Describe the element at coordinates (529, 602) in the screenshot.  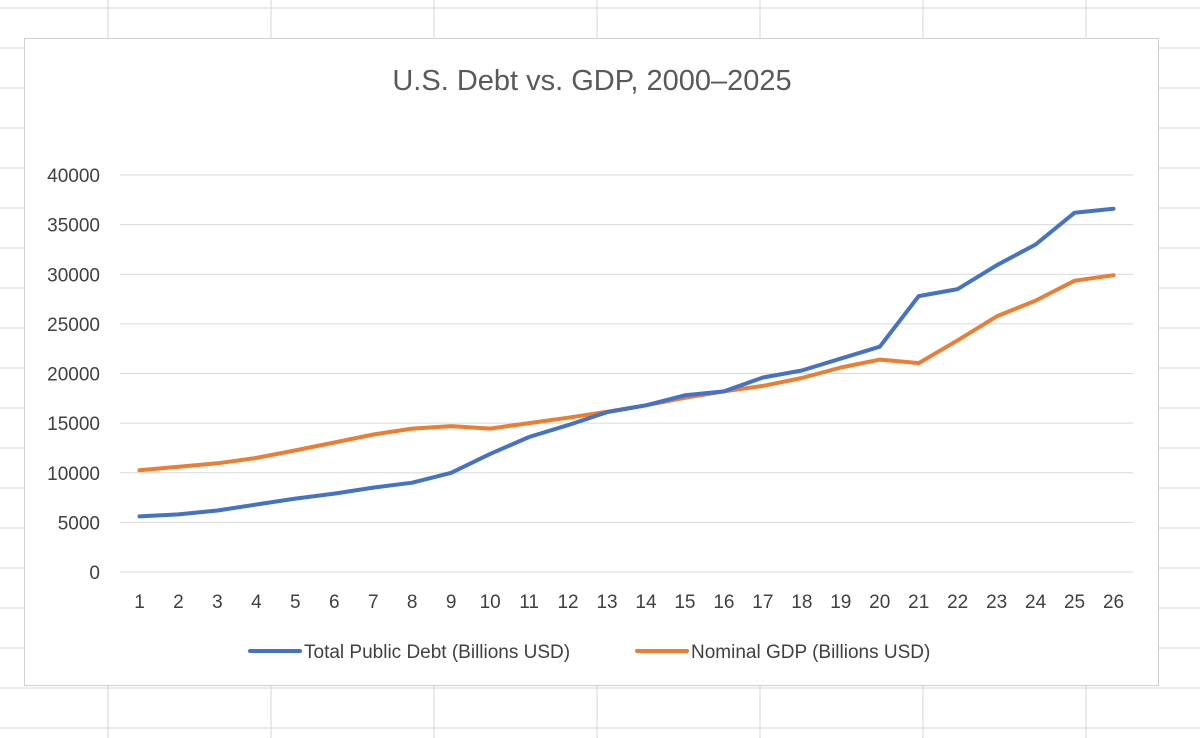
I see `x-tick-label: 11` at that location.